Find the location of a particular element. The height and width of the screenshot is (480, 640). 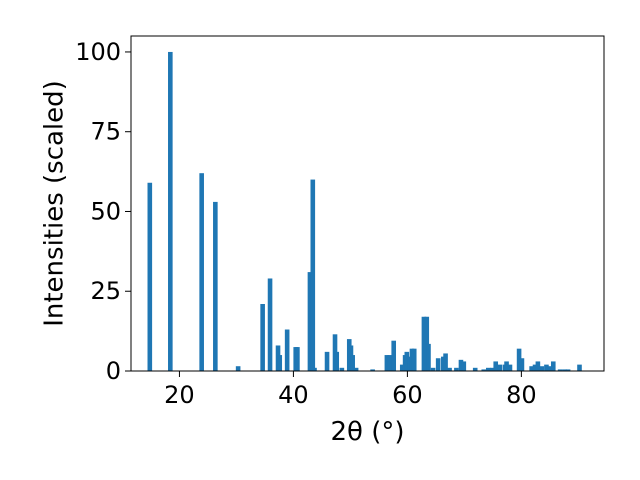

x-axis-ticks: 20 40 60 80 is located at coordinates (350, 390).